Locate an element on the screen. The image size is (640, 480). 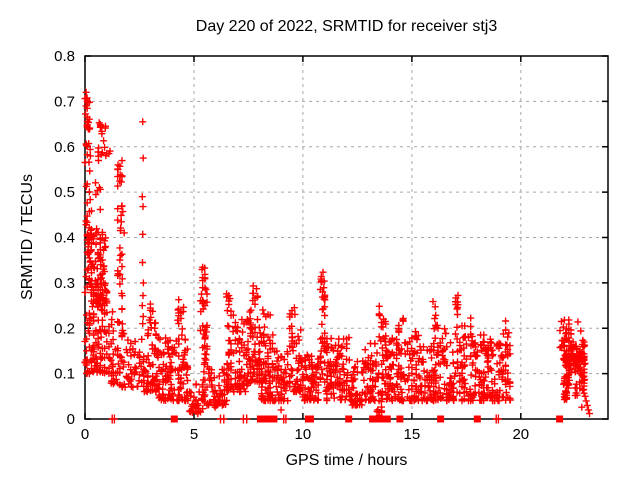
y-tick-label: 0.6 is located at coordinates (64, 147).